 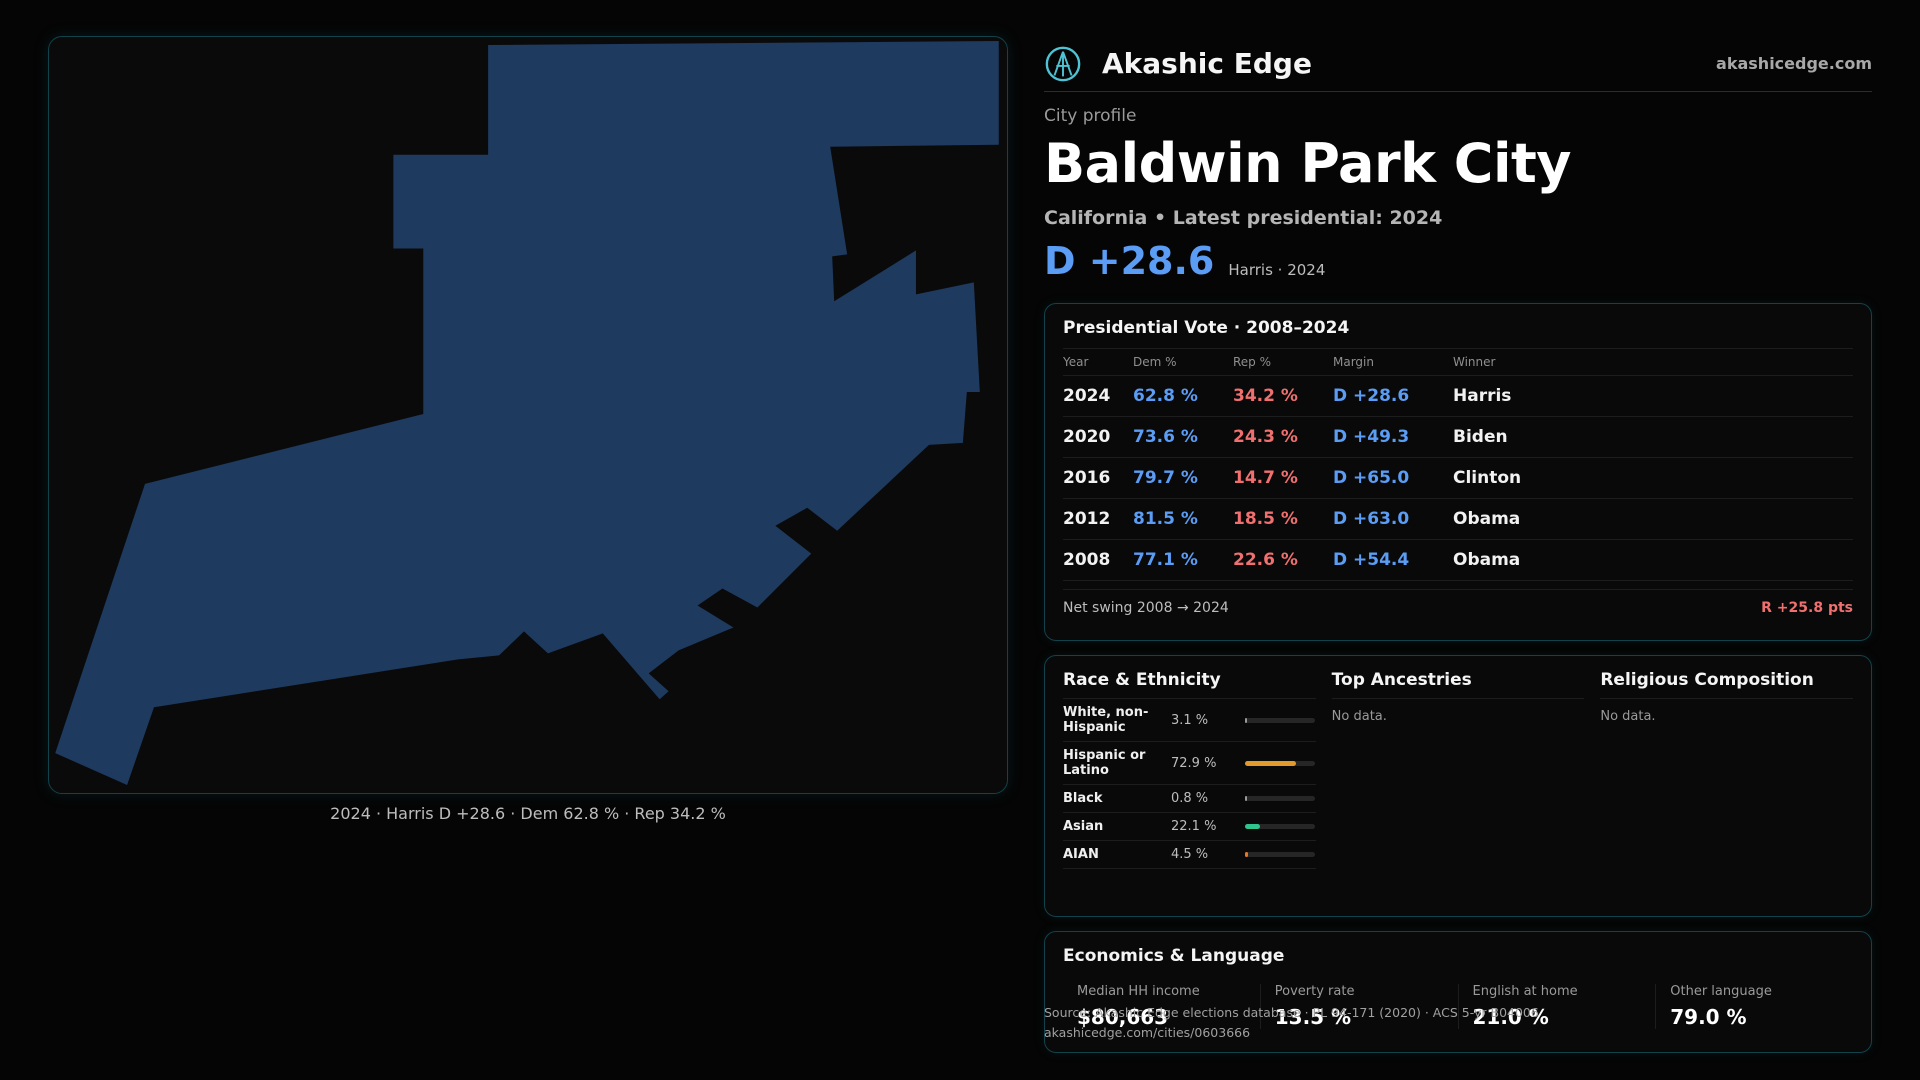 I want to click on row-margin: D +63.0, so click(x=1393, y=519).